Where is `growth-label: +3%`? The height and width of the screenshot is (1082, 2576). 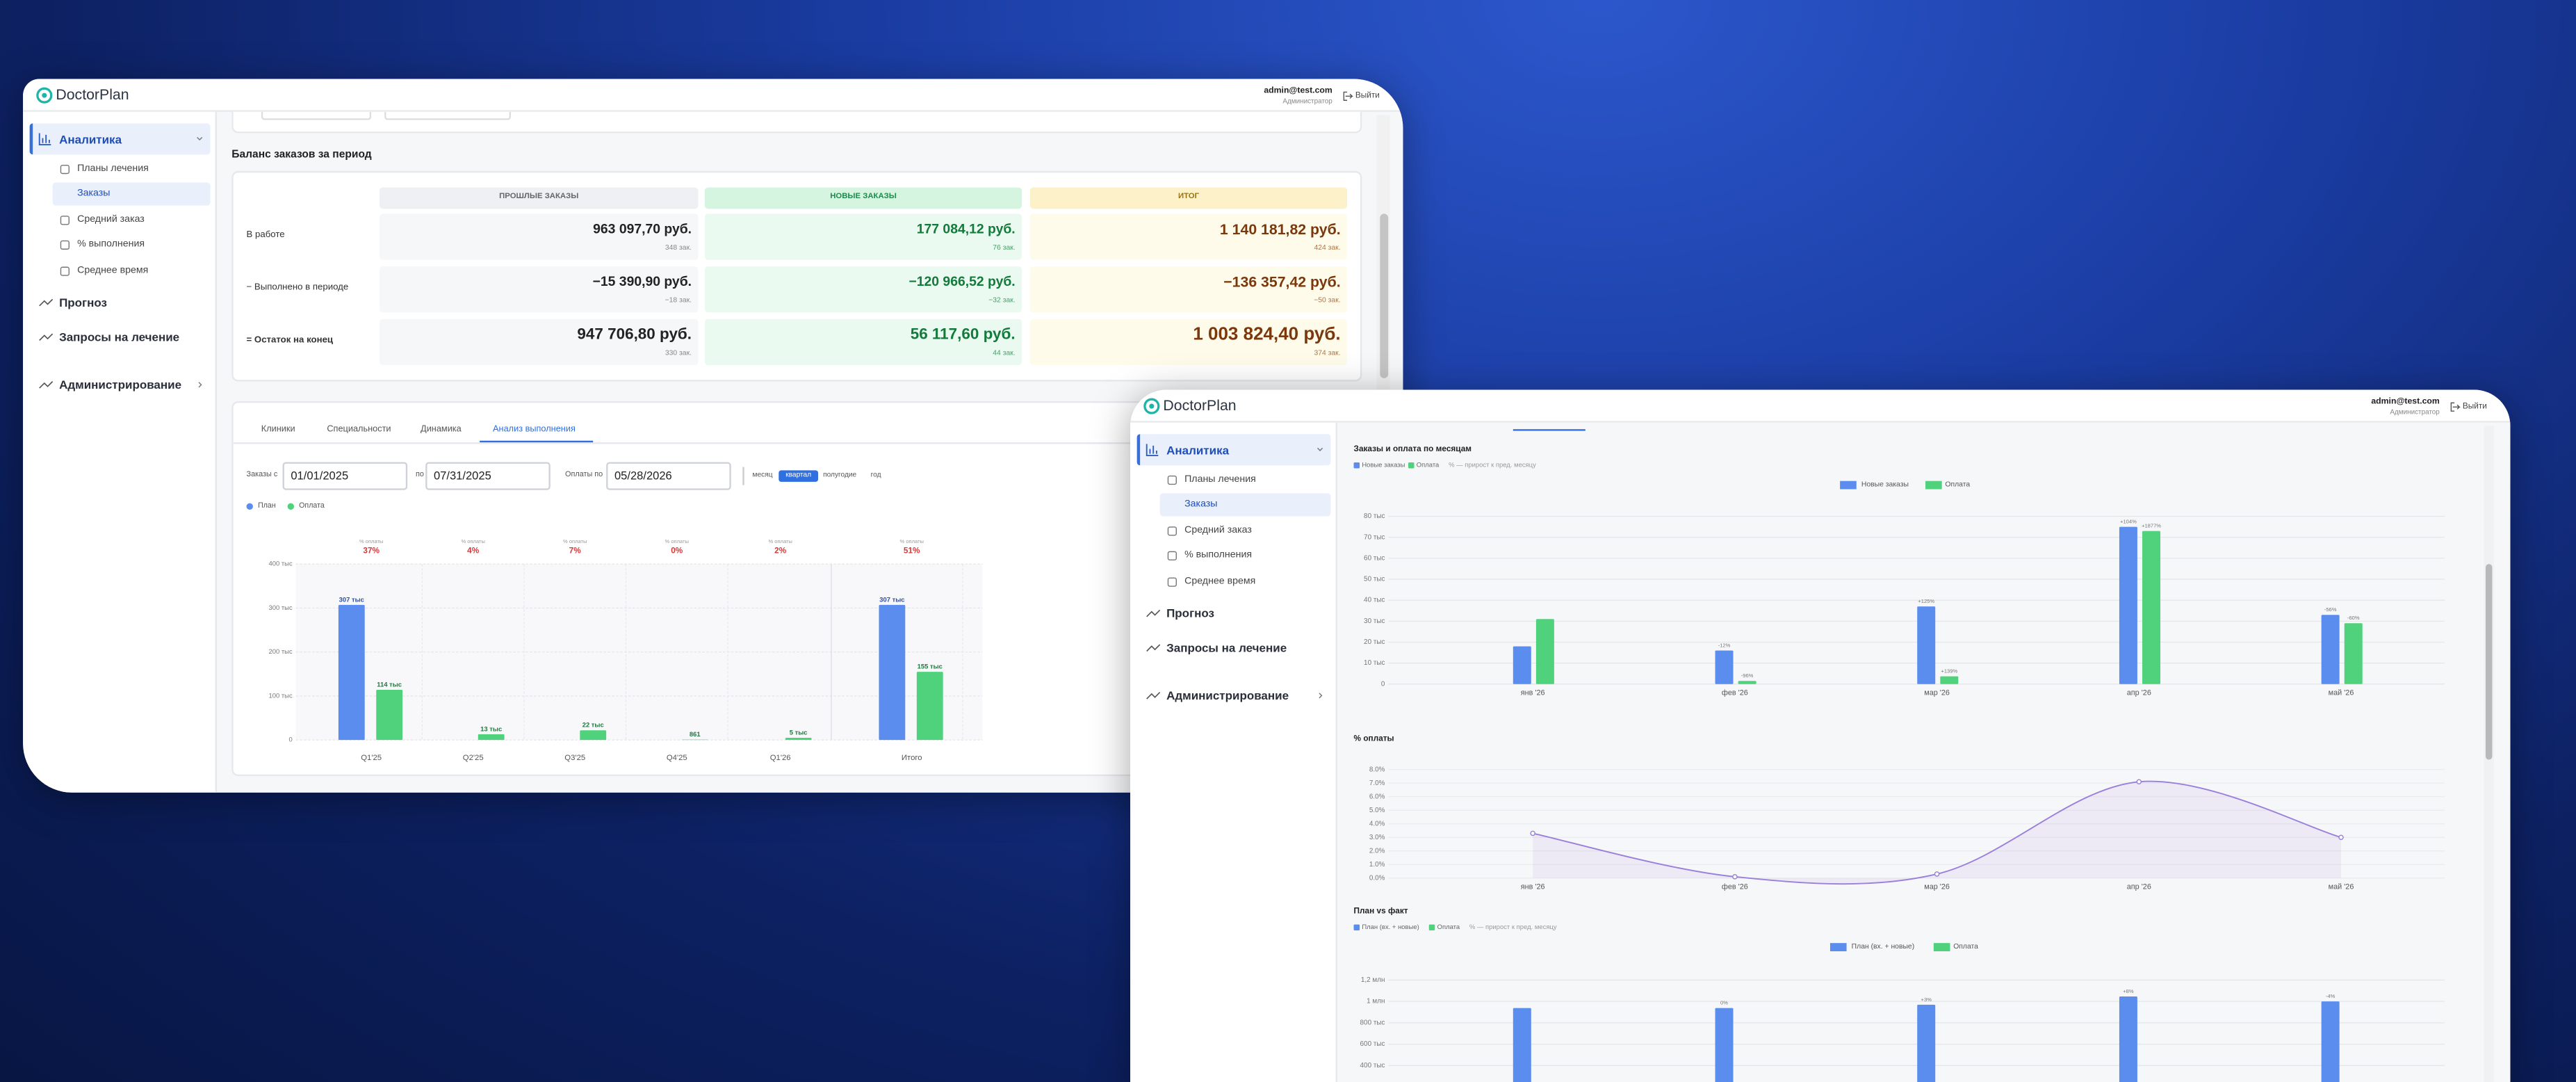
growth-label: +3% is located at coordinates (1926, 999).